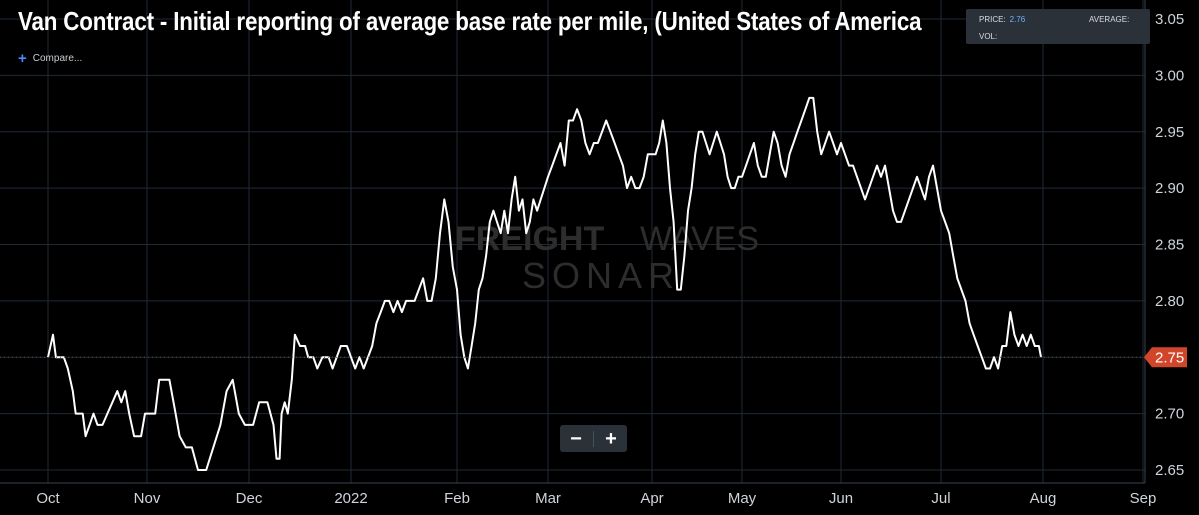 This screenshot has width=1199, height=515. I want to click on y-tick-label: 2.65, so click(1169, 470).